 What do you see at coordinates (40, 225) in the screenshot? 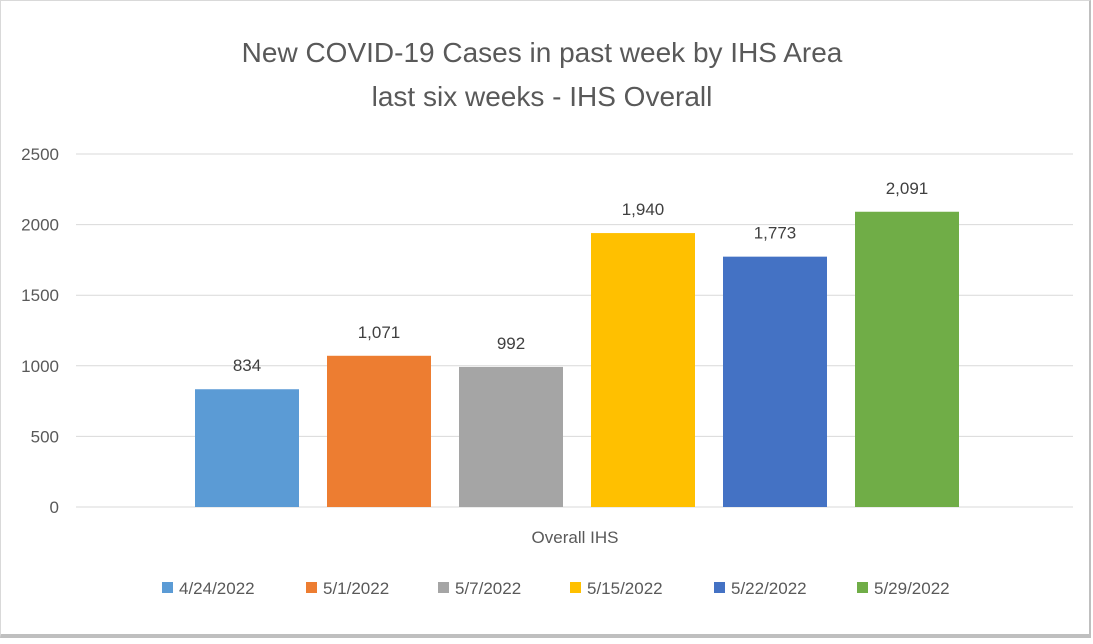
I see `y-tick-label: 2000` at bounding box center [40, 225].